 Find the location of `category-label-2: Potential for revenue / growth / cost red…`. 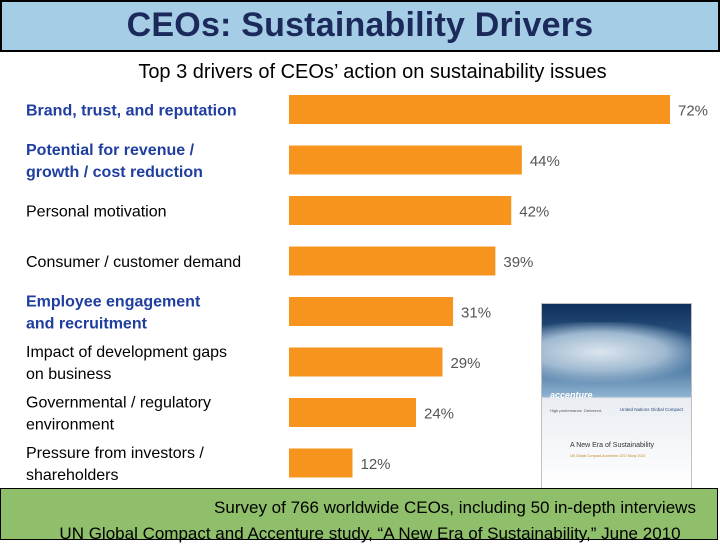

category-label-2: Potential for revenue / growth / cost red… is located at coordinates (114, 161).